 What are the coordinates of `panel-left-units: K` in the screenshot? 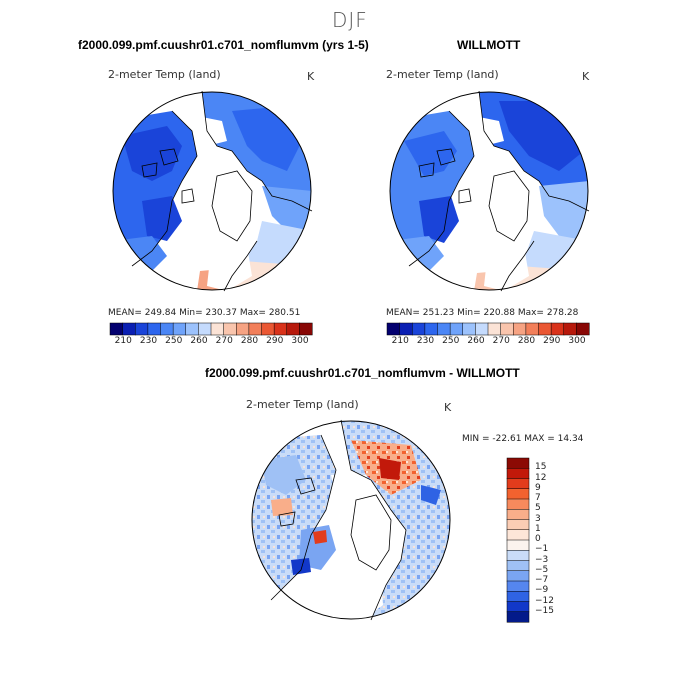 It's located at (311, 76).